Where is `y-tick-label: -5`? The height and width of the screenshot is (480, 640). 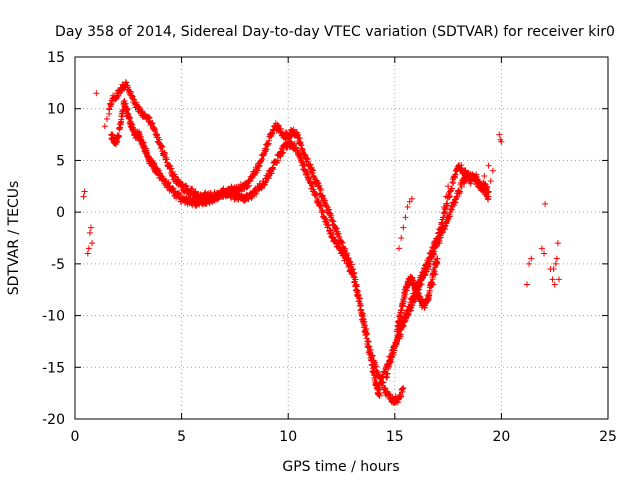
y-tick-label: -5 is located at coordinates (58, 265).